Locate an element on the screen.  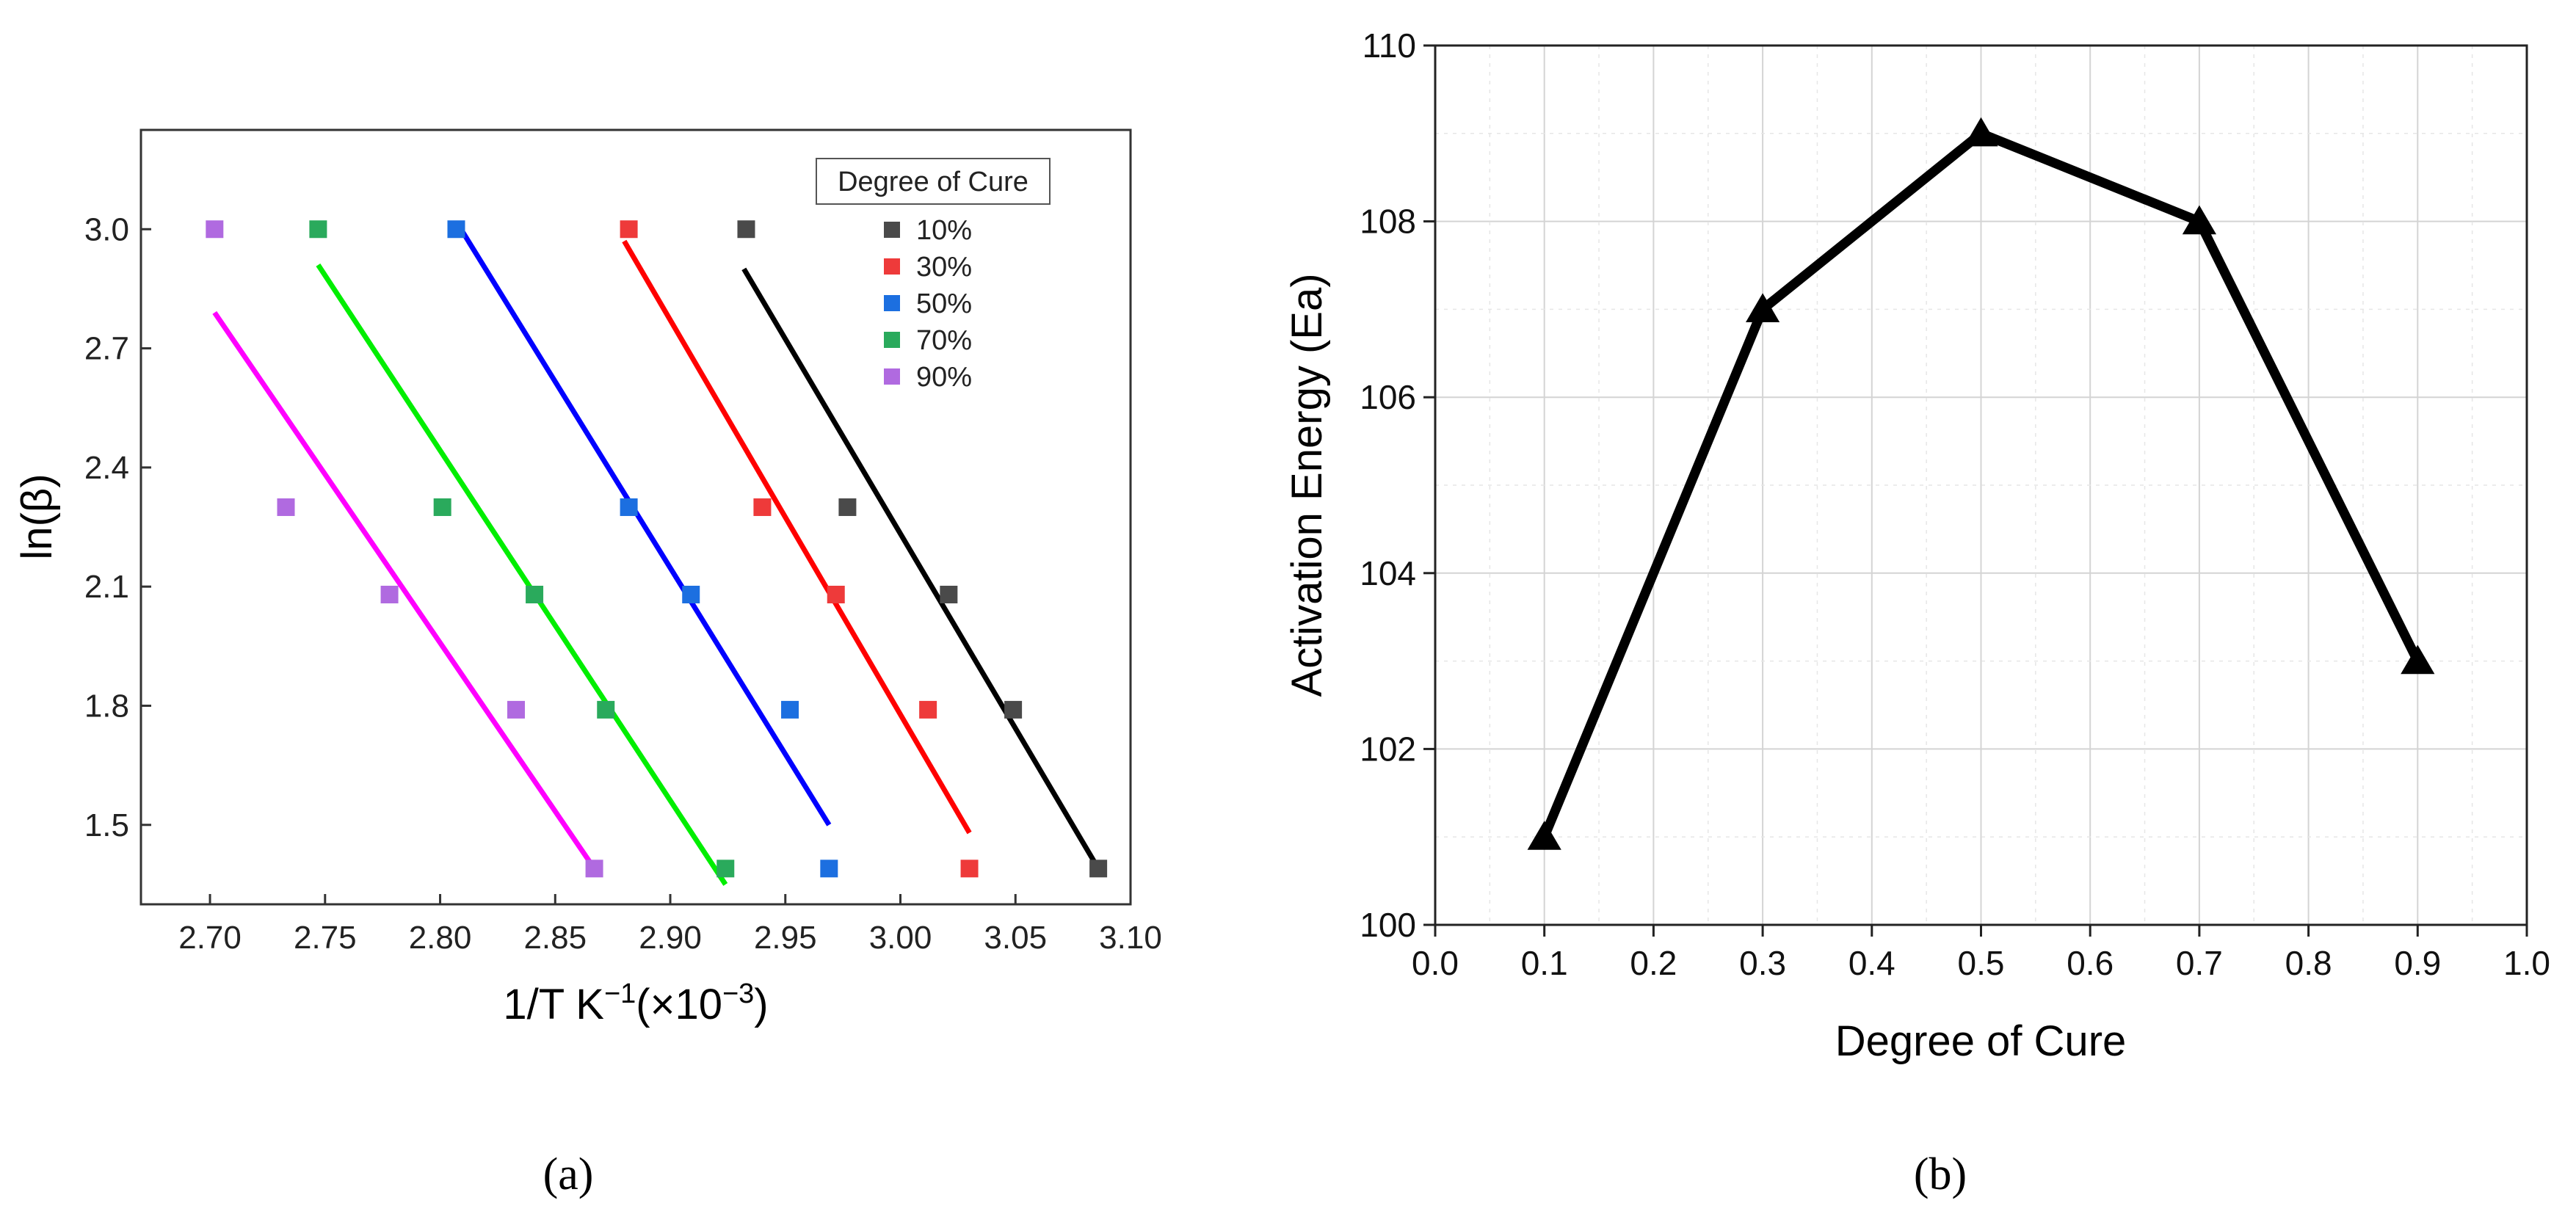
panel-a-x-tick-label: 2.85 is located at coordinates (555, 938).